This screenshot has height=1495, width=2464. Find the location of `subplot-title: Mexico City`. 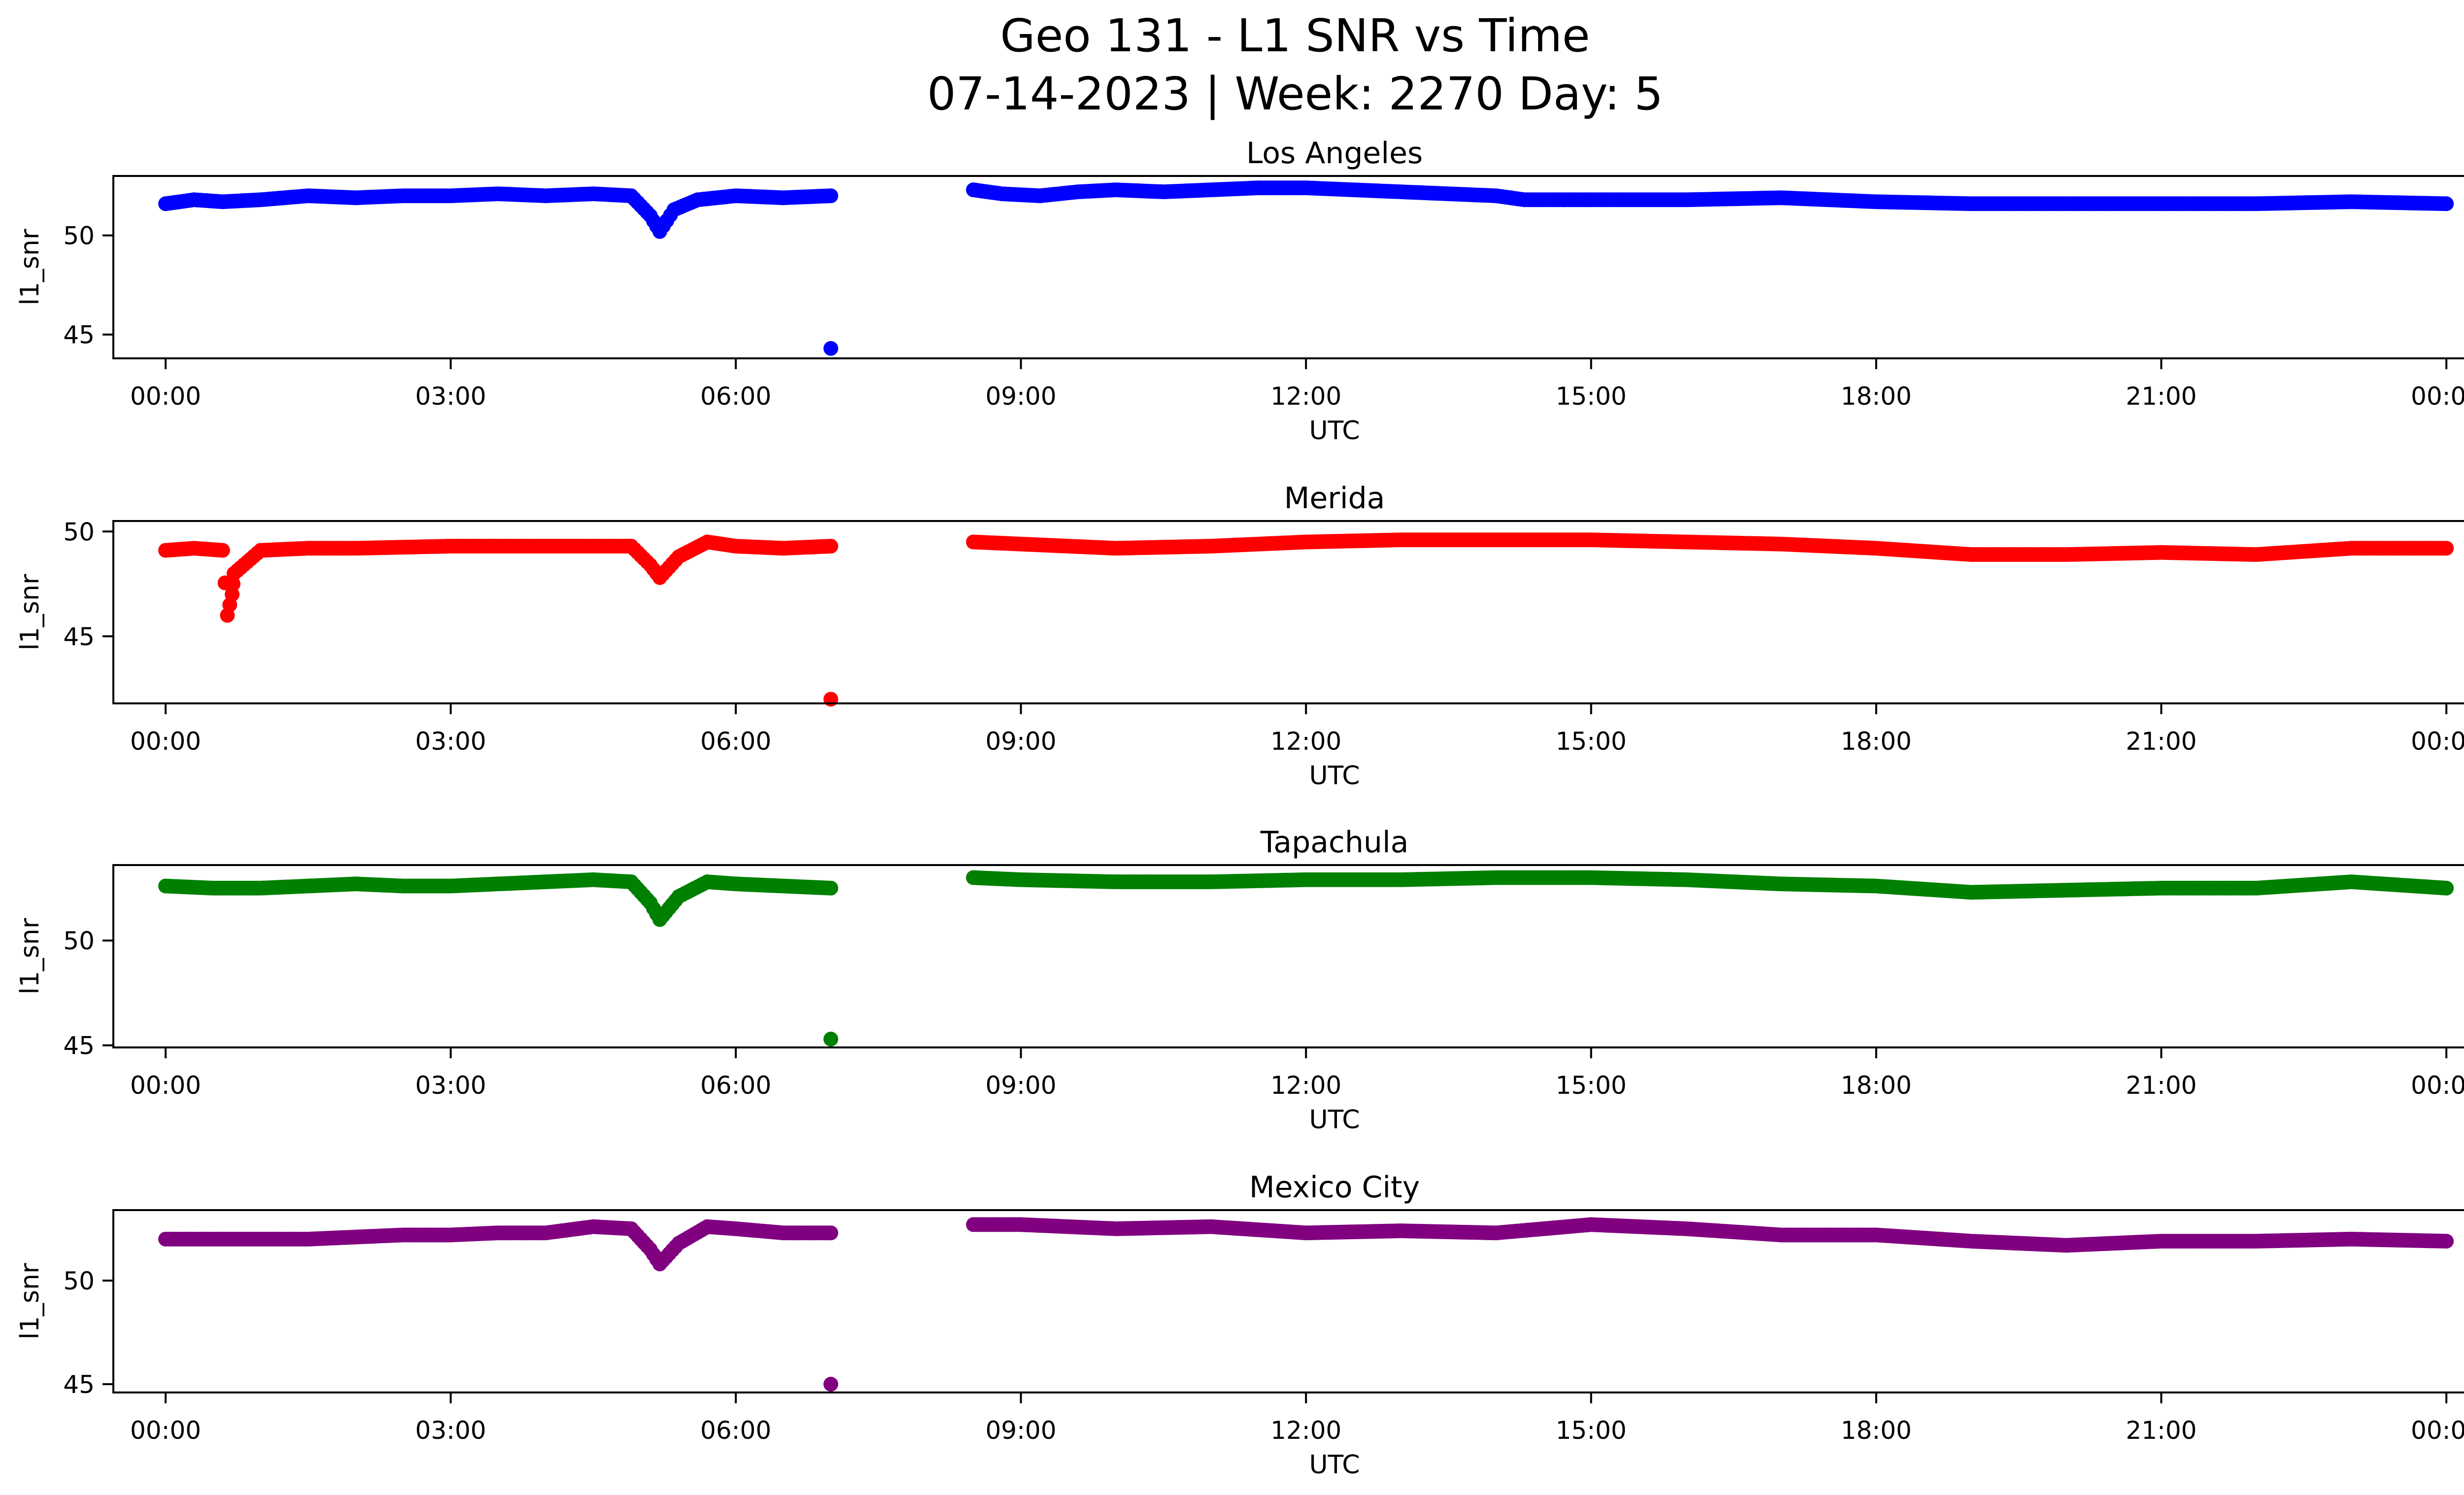

subplot-title: Mexico City is located at coordinates (1334, 1187).